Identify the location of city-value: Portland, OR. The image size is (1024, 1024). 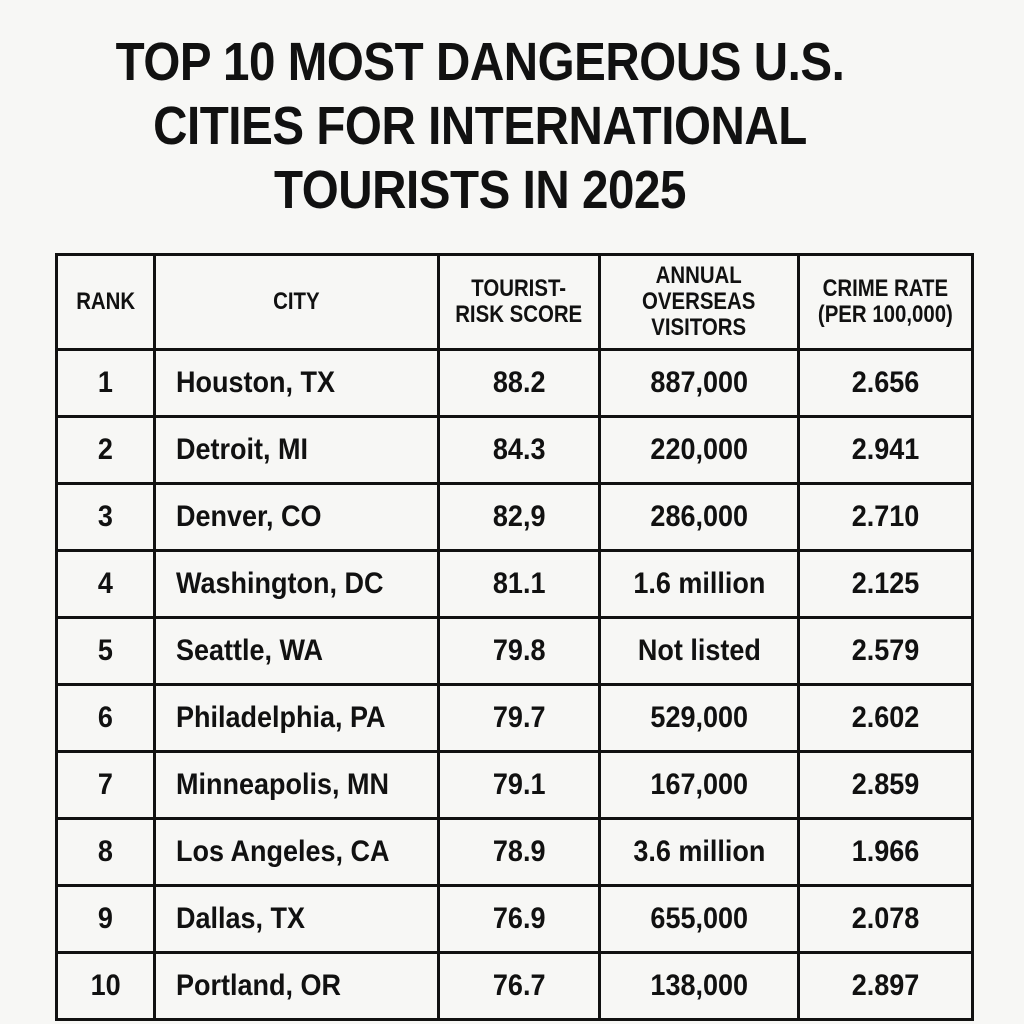
(259, 985).